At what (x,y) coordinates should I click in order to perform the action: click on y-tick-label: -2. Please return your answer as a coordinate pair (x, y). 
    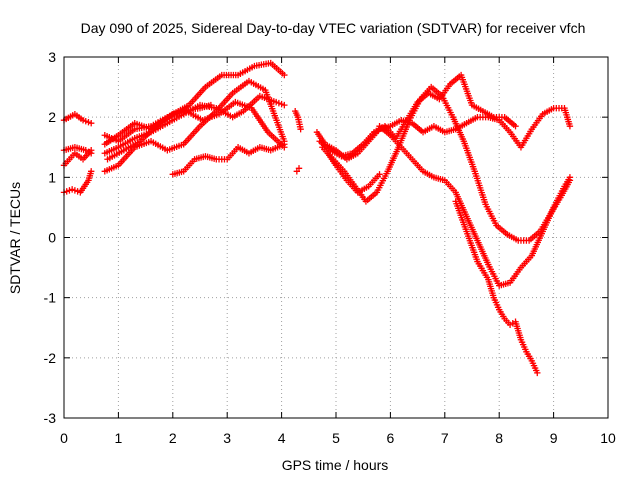
    Looking at the image, I should click on (50, 358).